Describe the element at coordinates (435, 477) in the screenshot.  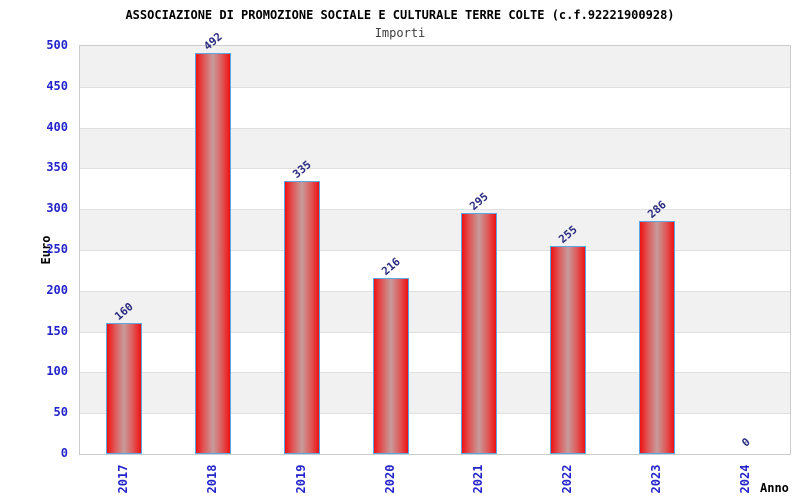
I see `x-axis: 2017 2018 2019 2020 2021 2022 2023 2024` at that location.